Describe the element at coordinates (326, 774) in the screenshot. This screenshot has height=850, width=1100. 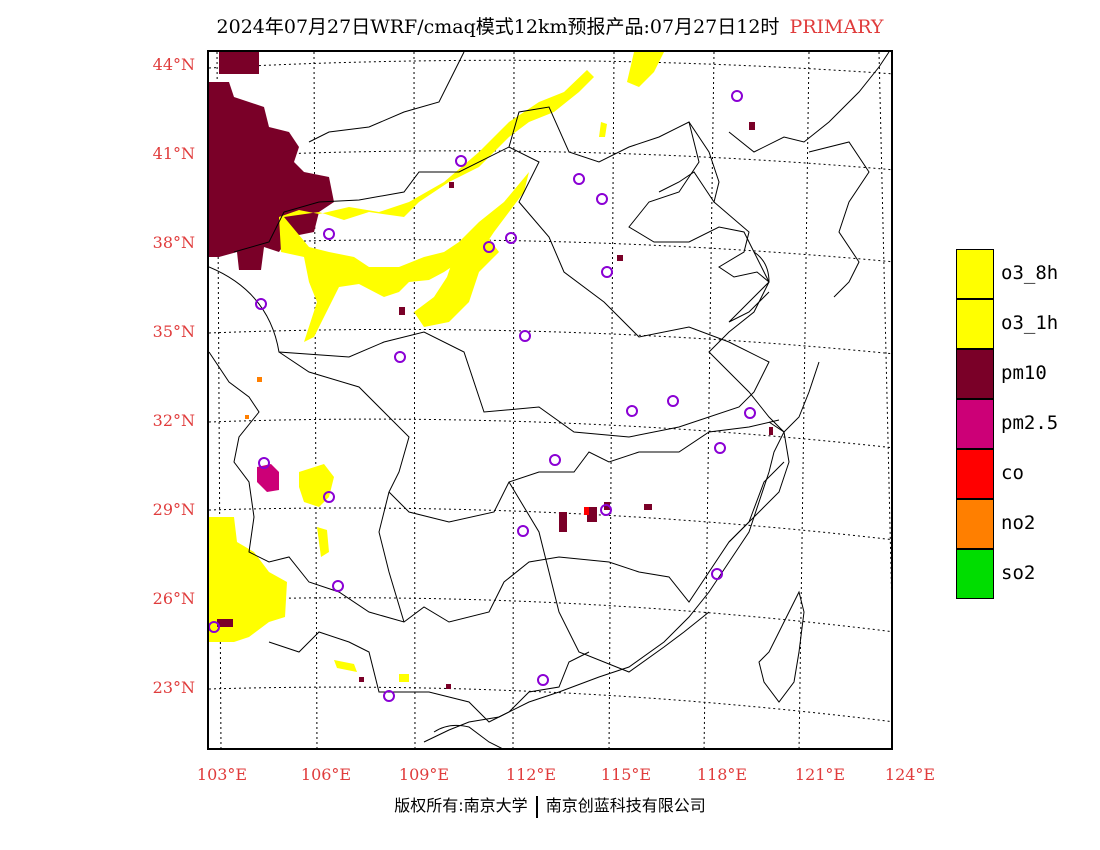
I see `x-tick-label: 106°E` at that location.